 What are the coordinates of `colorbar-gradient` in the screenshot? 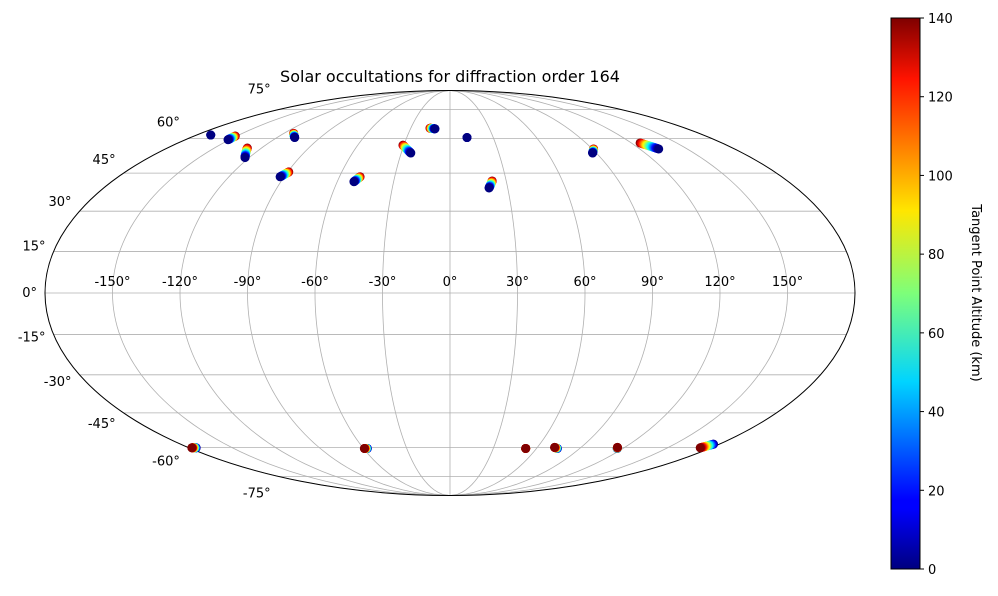 It's located at (905, 293).